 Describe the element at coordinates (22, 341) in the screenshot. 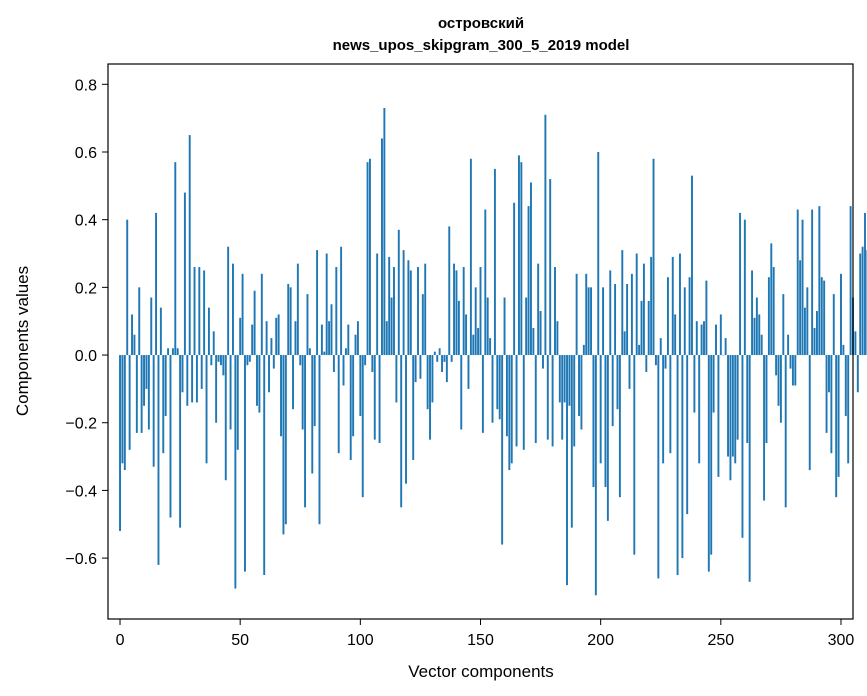

I see `y-axis-label: Components values` at that location.